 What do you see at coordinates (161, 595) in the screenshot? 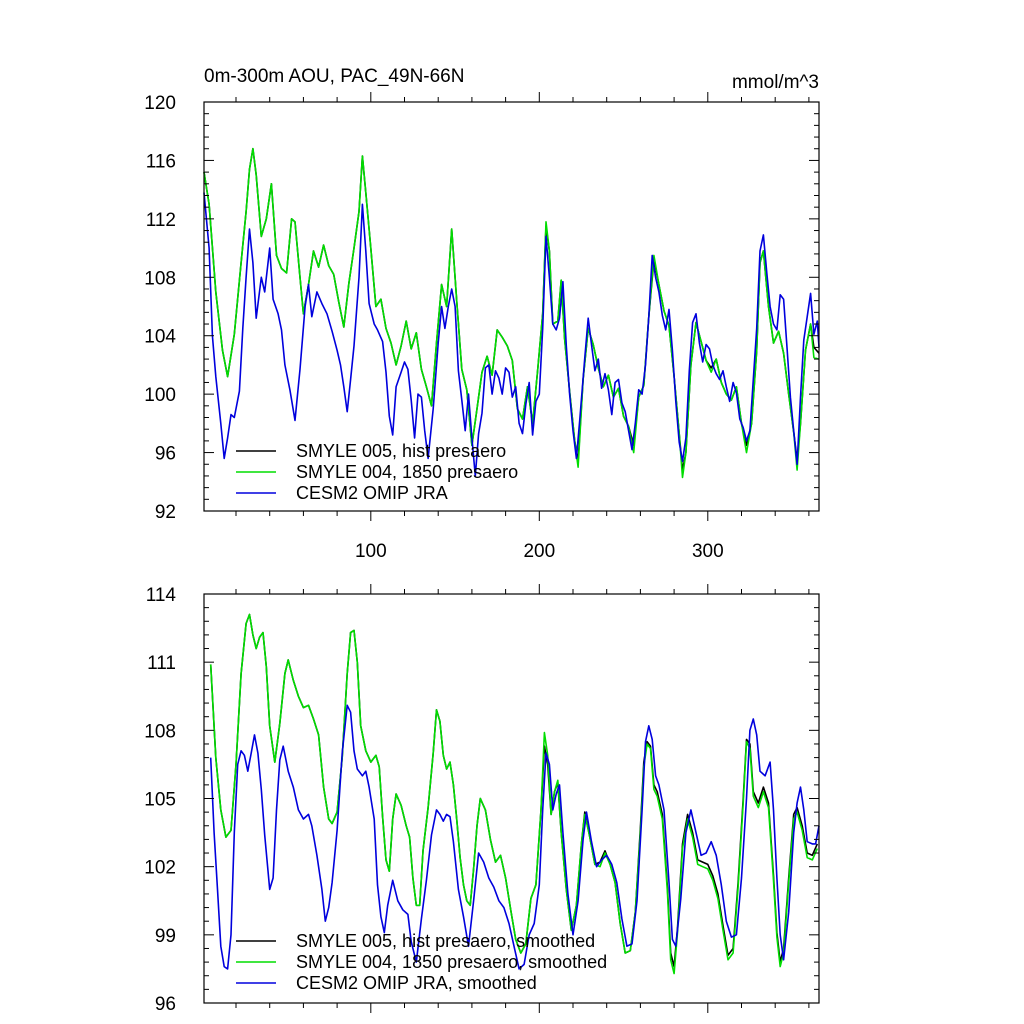
I see `y-tick-label: 114` at bounding box center [161, 595].